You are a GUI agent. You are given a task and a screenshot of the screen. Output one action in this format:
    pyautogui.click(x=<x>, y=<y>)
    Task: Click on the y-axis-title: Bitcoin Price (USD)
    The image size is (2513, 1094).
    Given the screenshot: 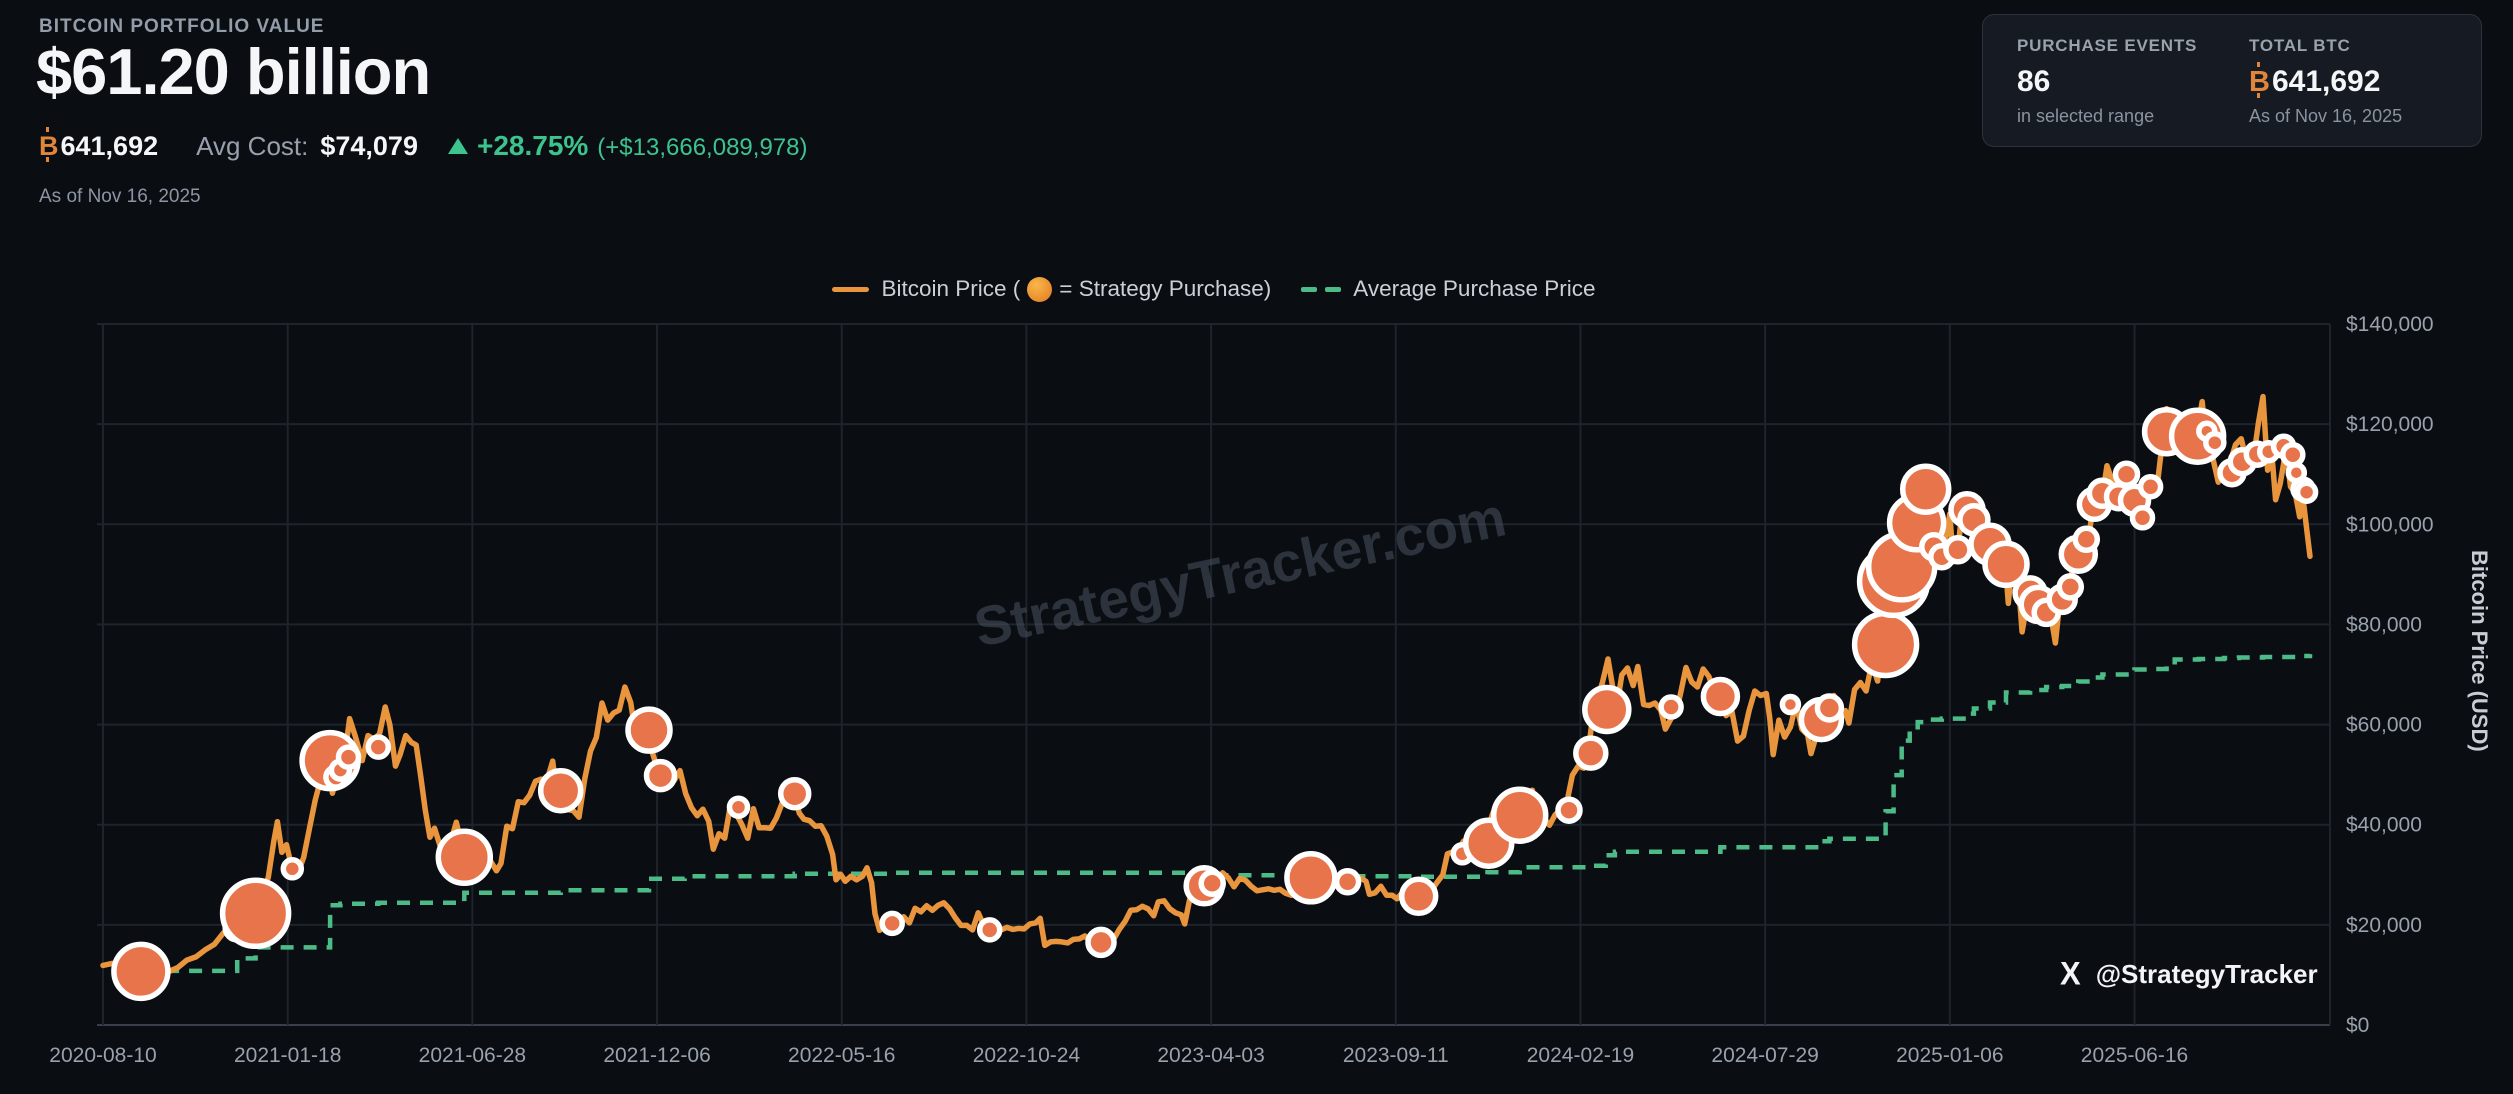 What is the action you would take?
    pyautogui.click(x=2479, y=651)
    